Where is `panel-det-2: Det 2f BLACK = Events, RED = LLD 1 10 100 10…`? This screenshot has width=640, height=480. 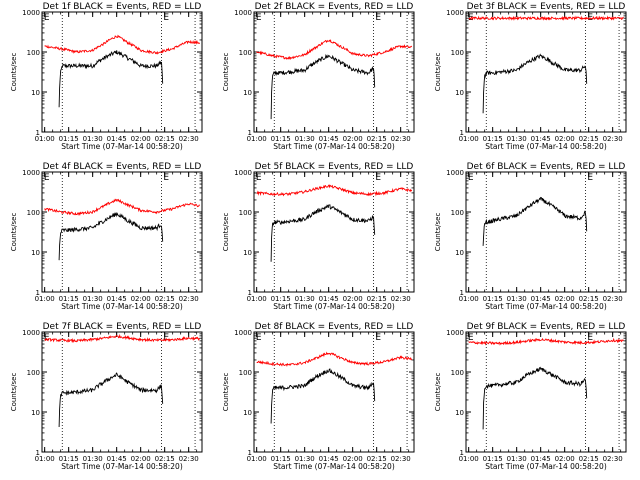 panel-det-2: Det 2f BLACK = Events, RED = LLD 1 10 100 10… is located at coordinates (318, 76).